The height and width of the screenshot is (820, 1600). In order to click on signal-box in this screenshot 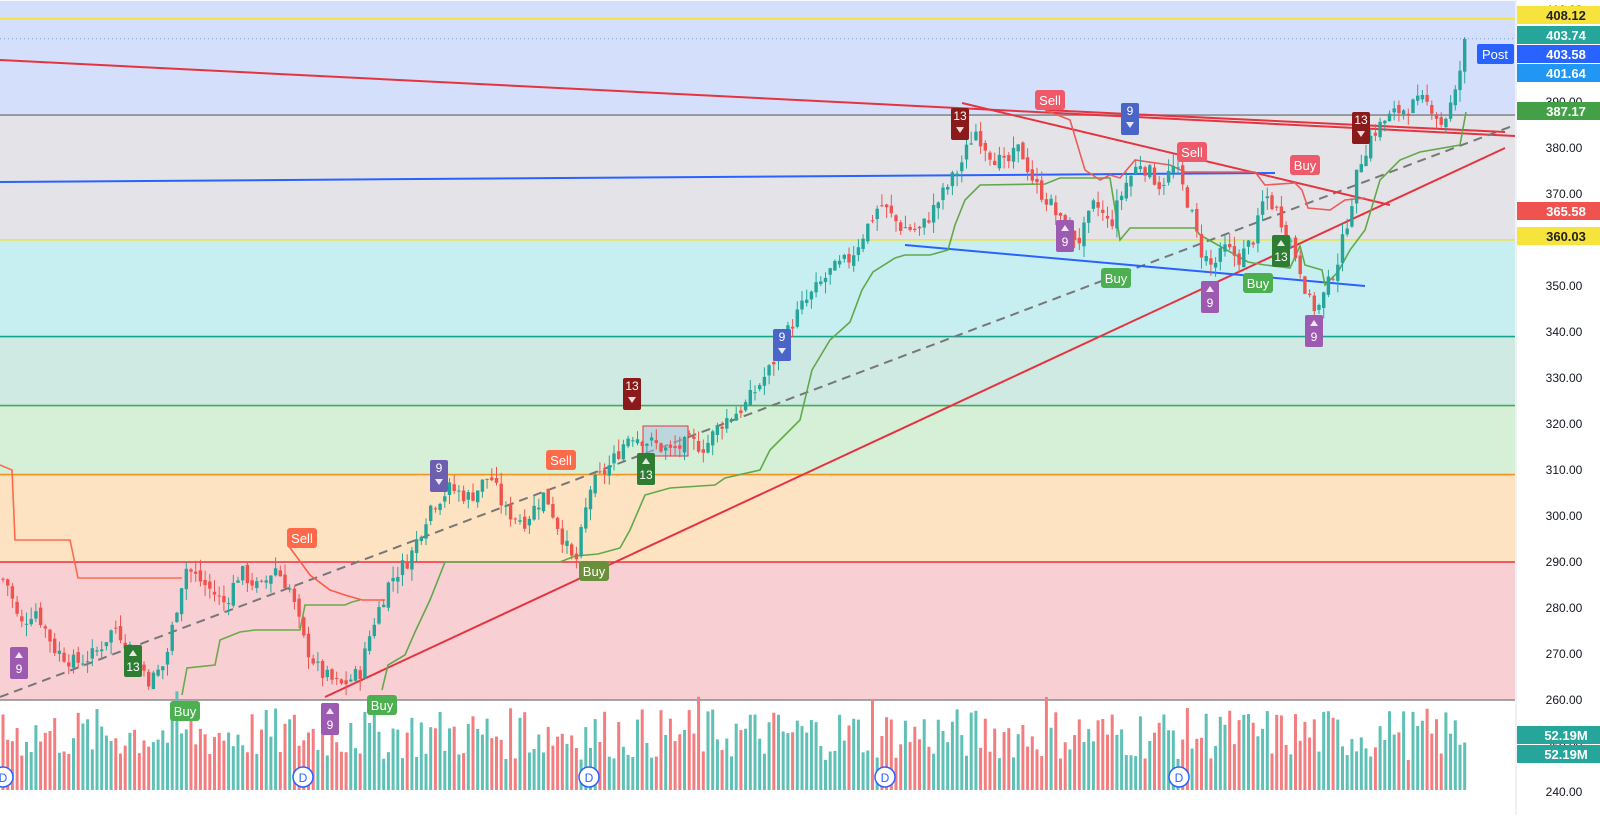, I will do `click(561, 460)`.